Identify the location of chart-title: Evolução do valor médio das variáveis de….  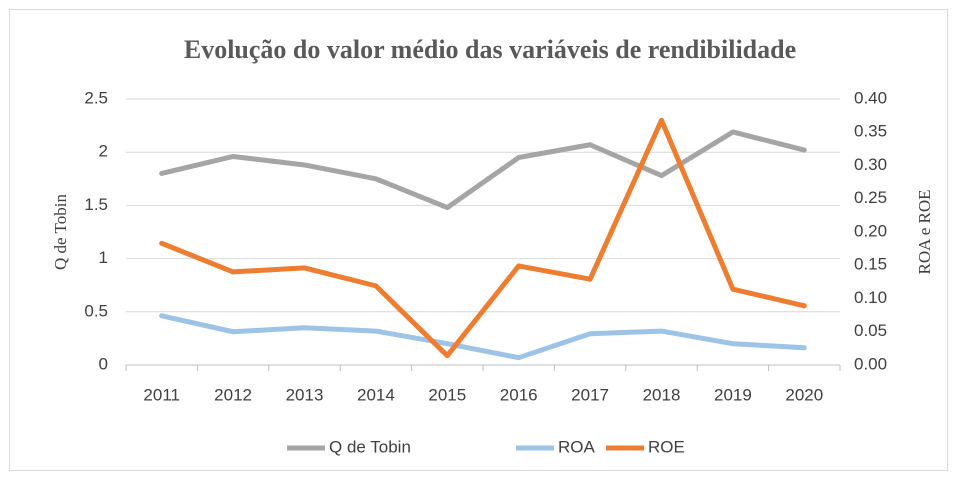
(490, 49).